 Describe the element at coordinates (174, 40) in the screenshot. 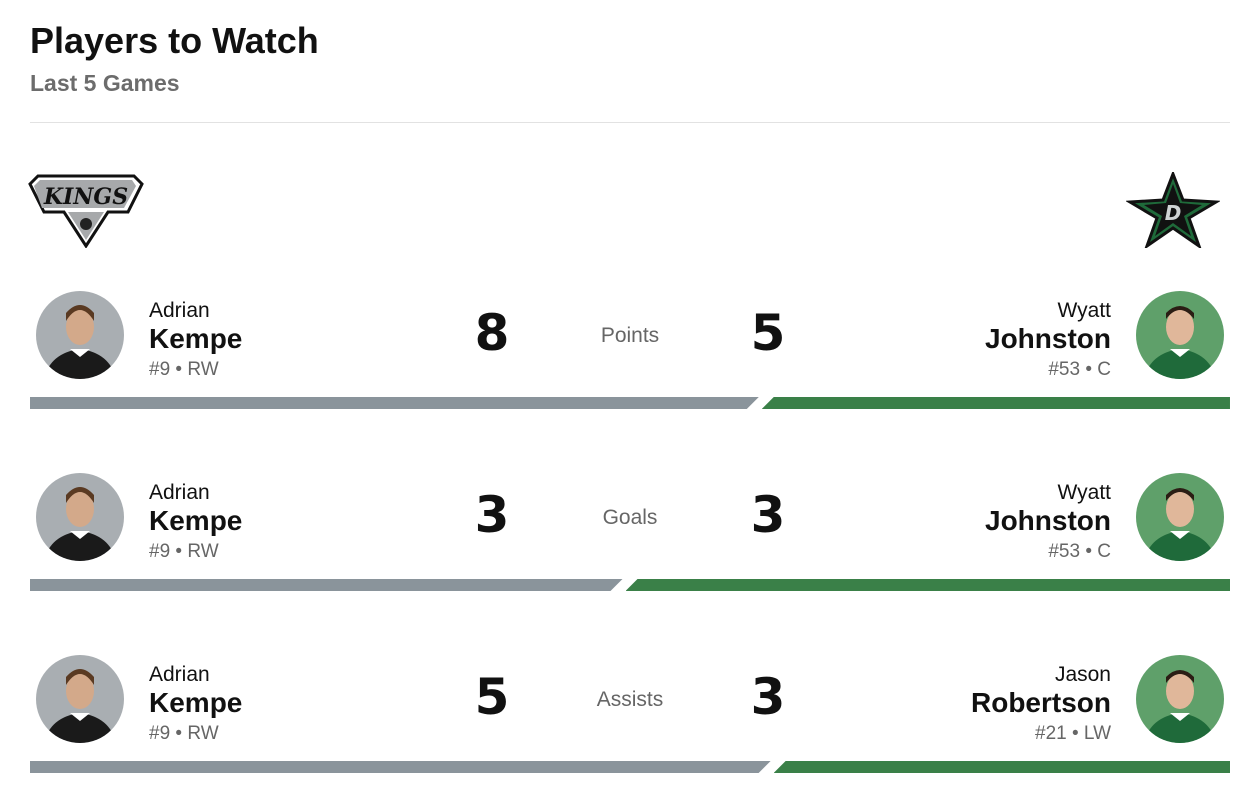

I see `page-title: Players to Watch` at that location.